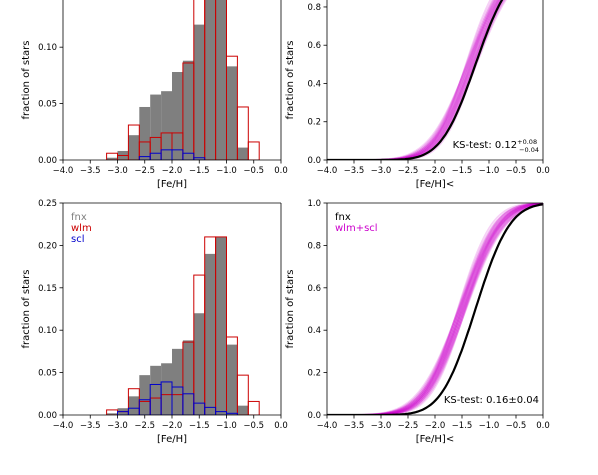 This screenshot has width=598, height=475. I want to click on y-tick-label: 0.2, so click(314, 374).